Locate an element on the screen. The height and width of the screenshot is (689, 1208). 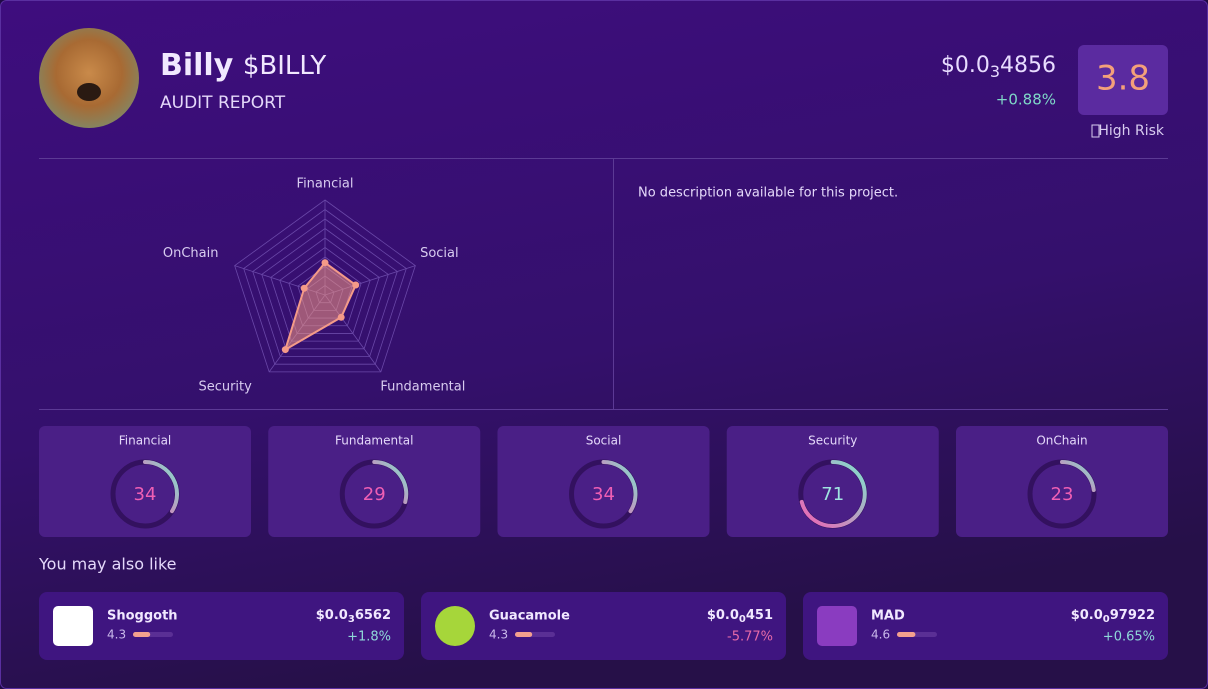
price: $0.034856 is located at coordinates (998, 67).